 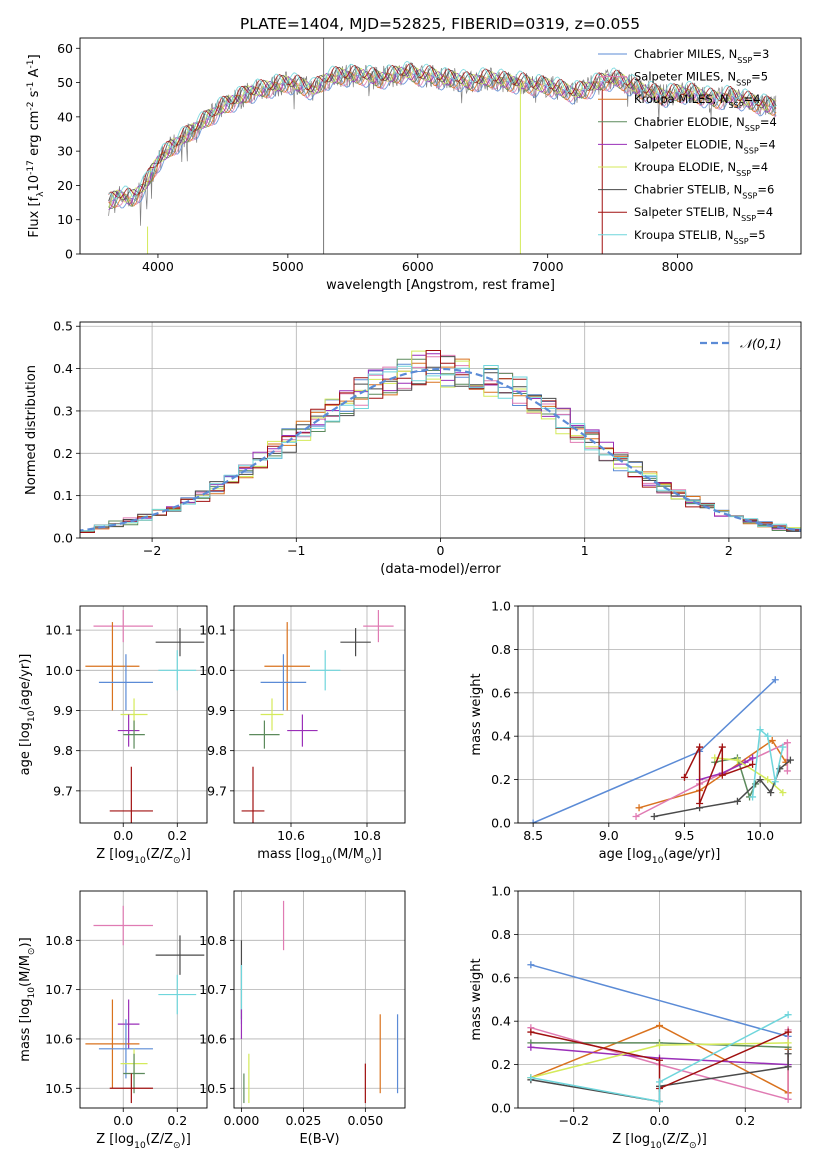 I want to click on y-tick-label: 10.7, so click(x=213, y=989).